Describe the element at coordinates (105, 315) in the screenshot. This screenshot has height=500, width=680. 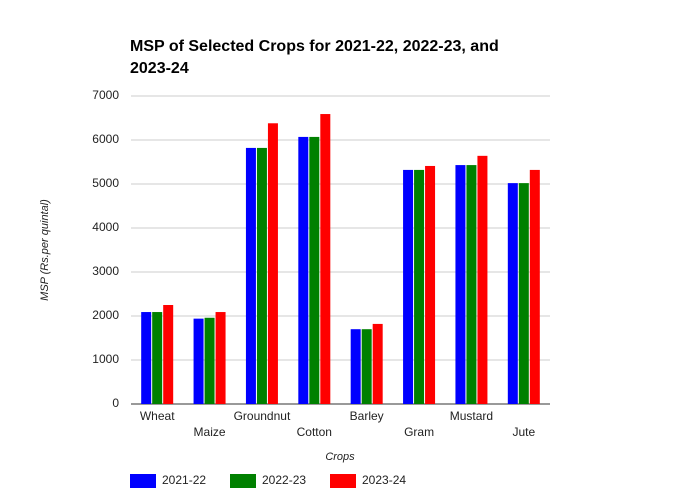
I see `y-tick-label: 2000` at that location.